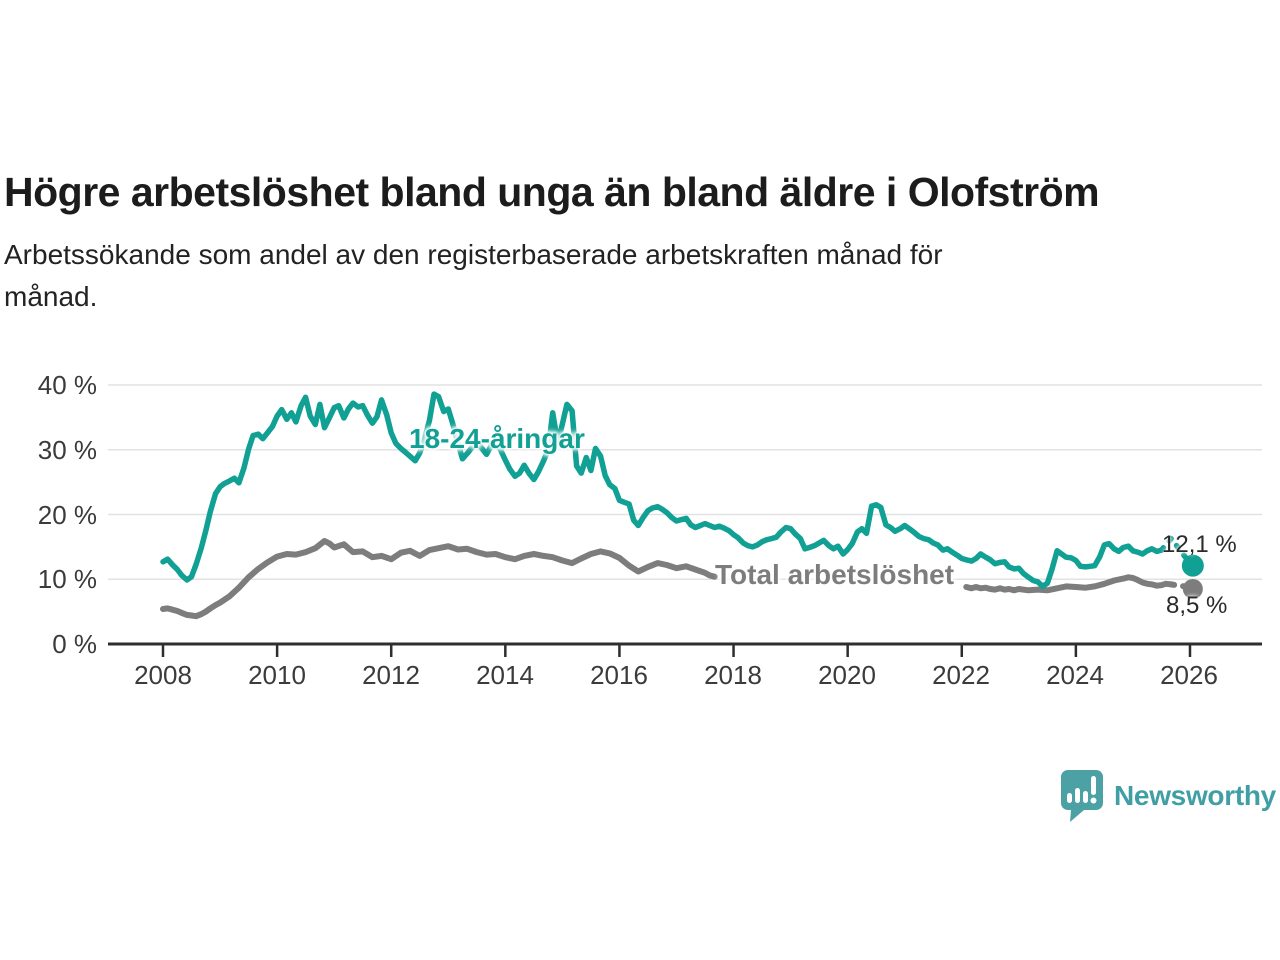  What do you see at coordinates (1199, 544) in the screenshot?
I see `latest-value-label-youth: 12,1 %` at bounding box center [1199, 544].